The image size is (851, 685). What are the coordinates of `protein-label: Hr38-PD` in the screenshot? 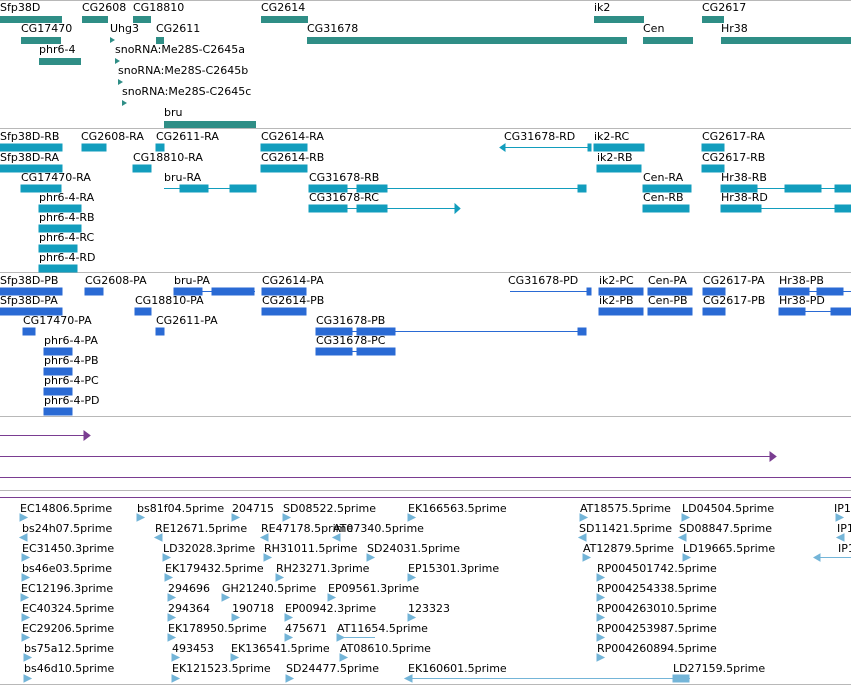 It's located at (802, 300).